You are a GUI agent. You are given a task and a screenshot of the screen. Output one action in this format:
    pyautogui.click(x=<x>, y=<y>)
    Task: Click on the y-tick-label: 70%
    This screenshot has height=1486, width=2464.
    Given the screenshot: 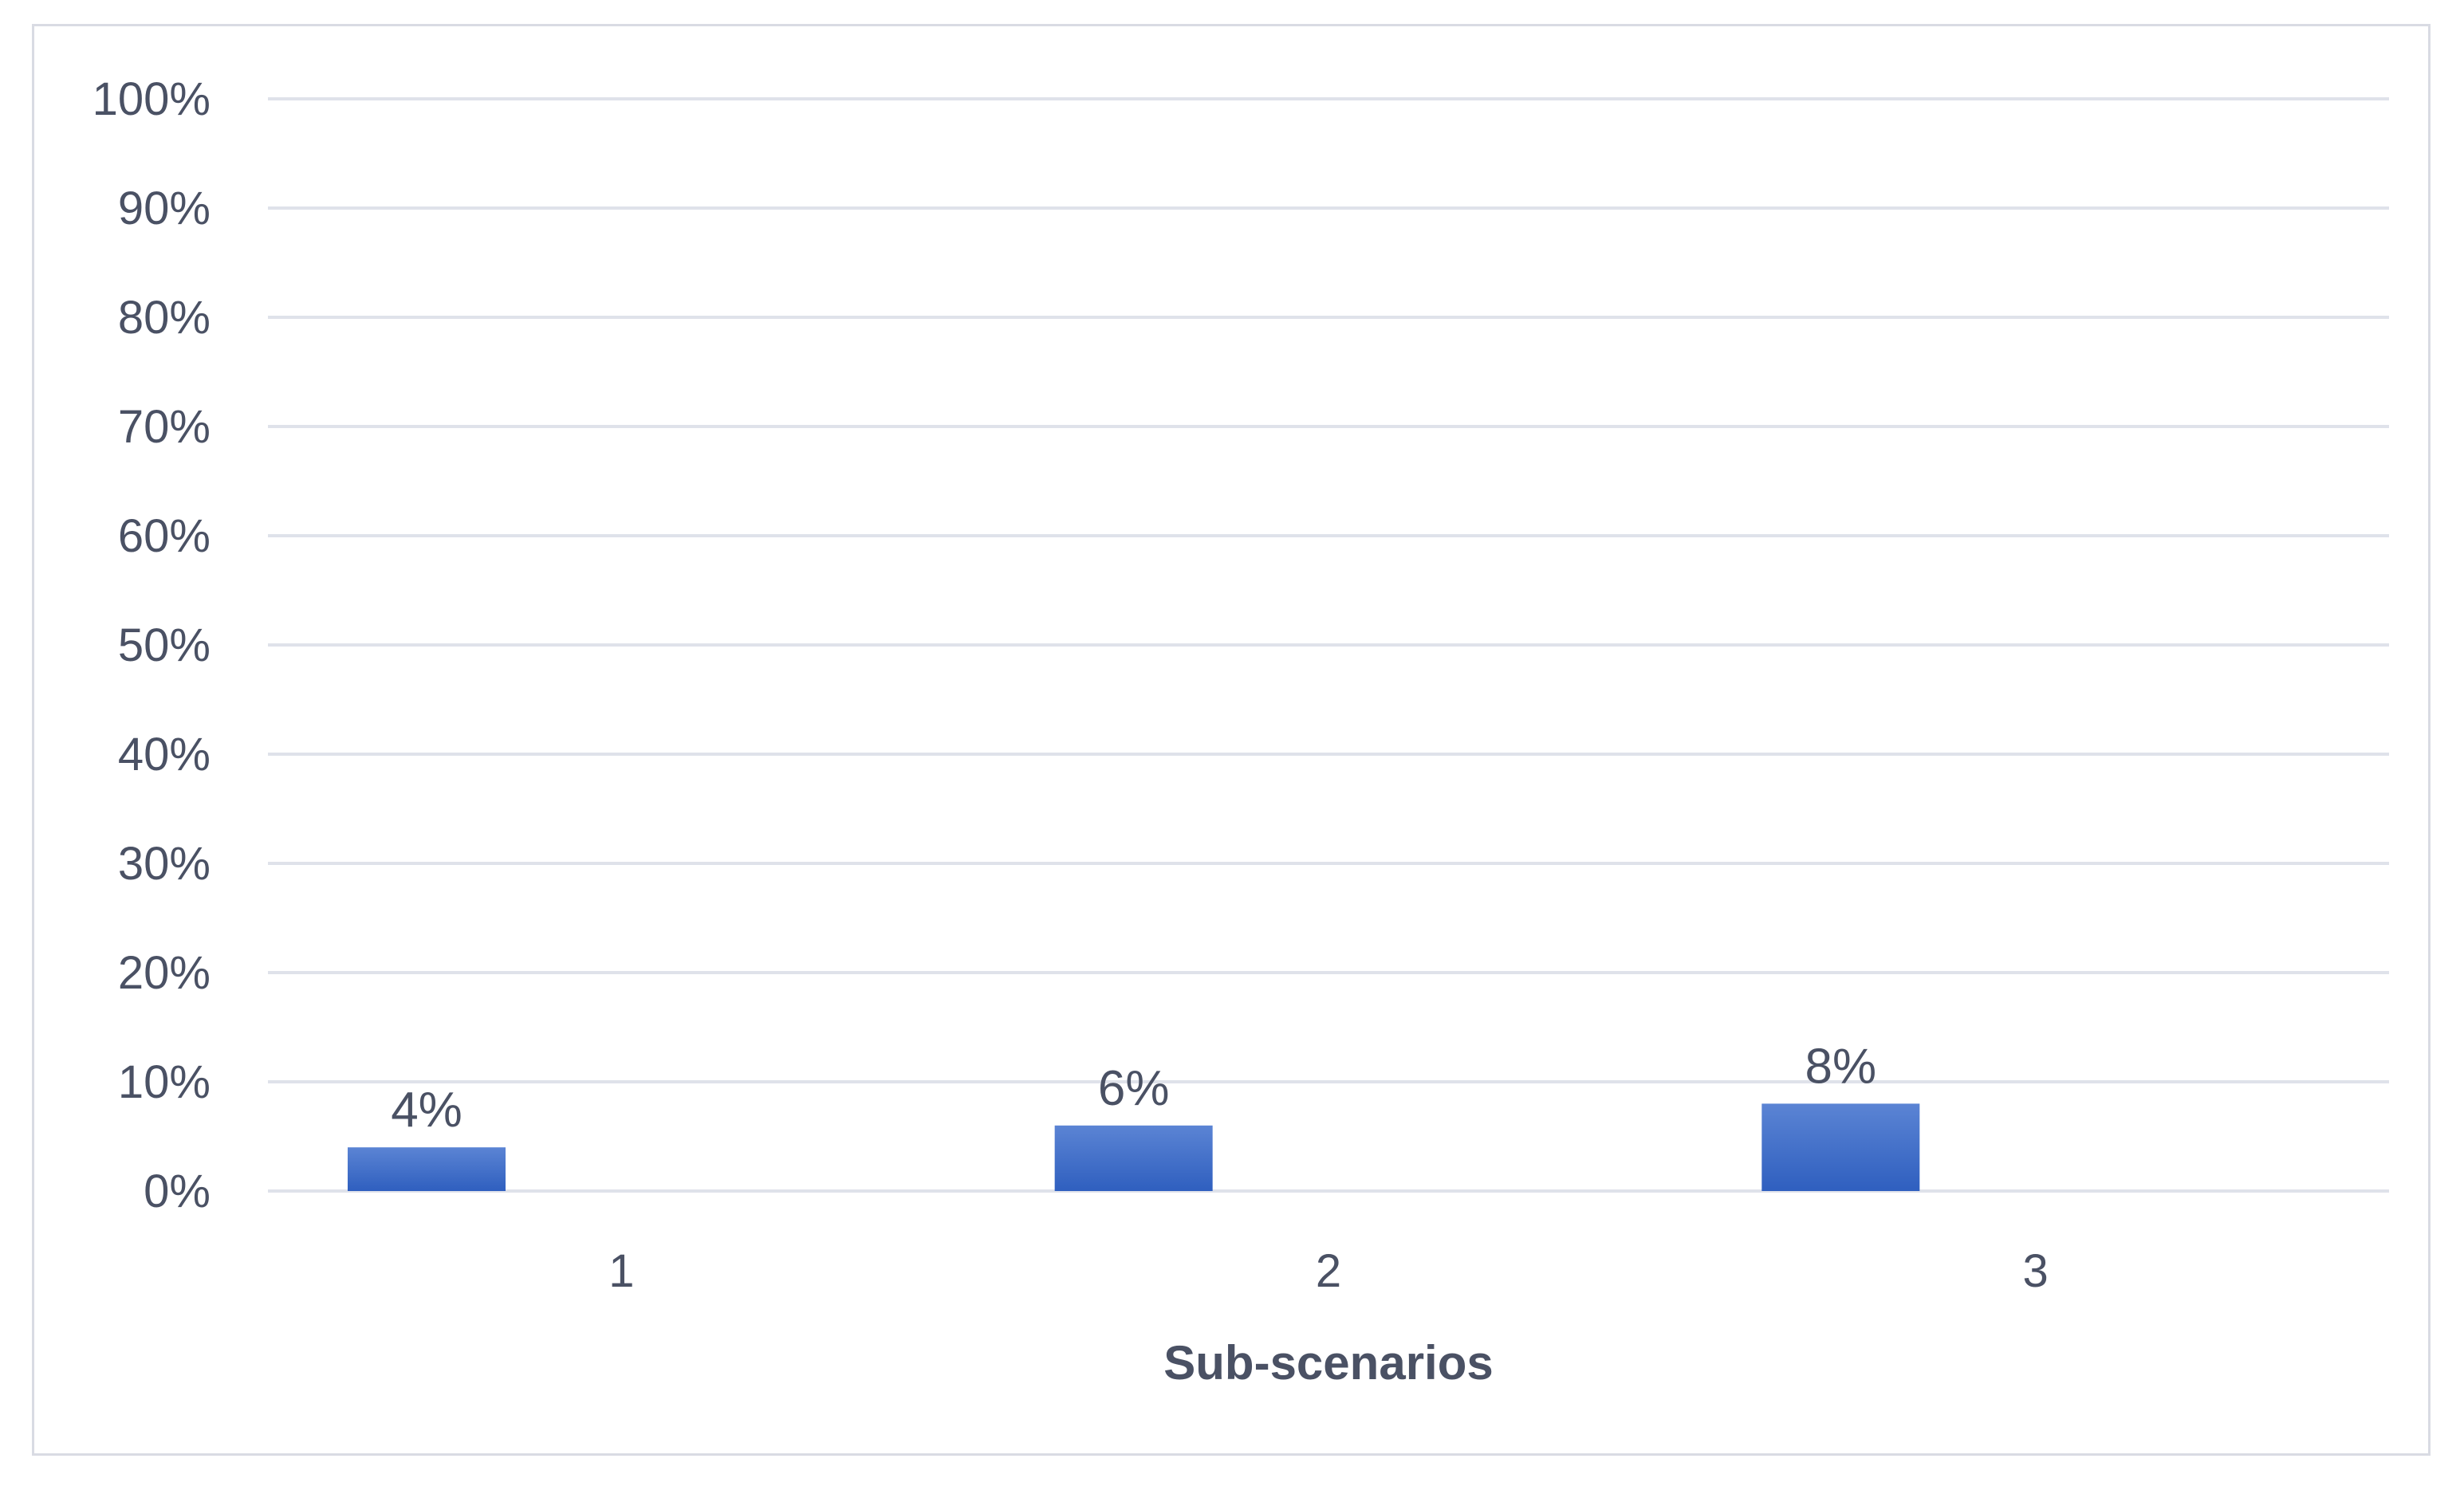 What is the action you would take?
    pyautogui.click(x=164, y=427)
    